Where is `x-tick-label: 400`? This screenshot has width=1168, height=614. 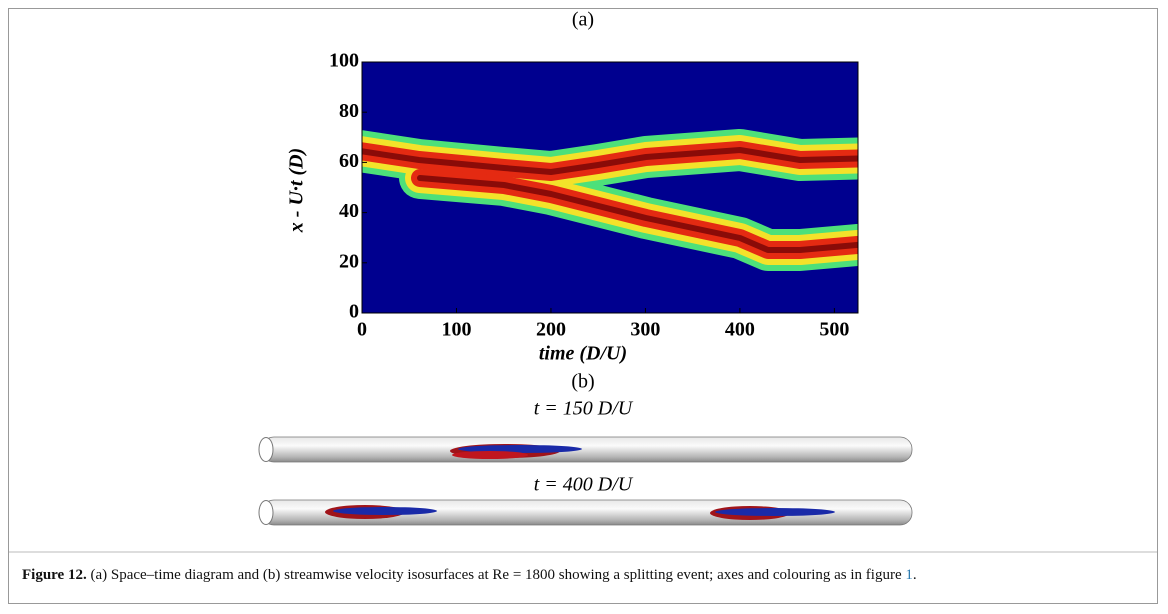
x-tick-label: 400 is located at coordinates (740, 330).